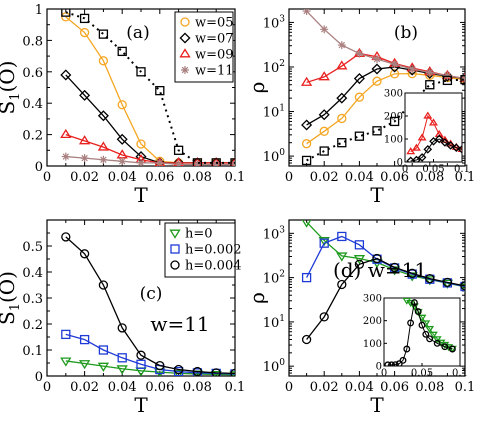  Describe the element at coordinates (282, 19) in the screenshot. I see `y-tick-exponent: 3` at that location.